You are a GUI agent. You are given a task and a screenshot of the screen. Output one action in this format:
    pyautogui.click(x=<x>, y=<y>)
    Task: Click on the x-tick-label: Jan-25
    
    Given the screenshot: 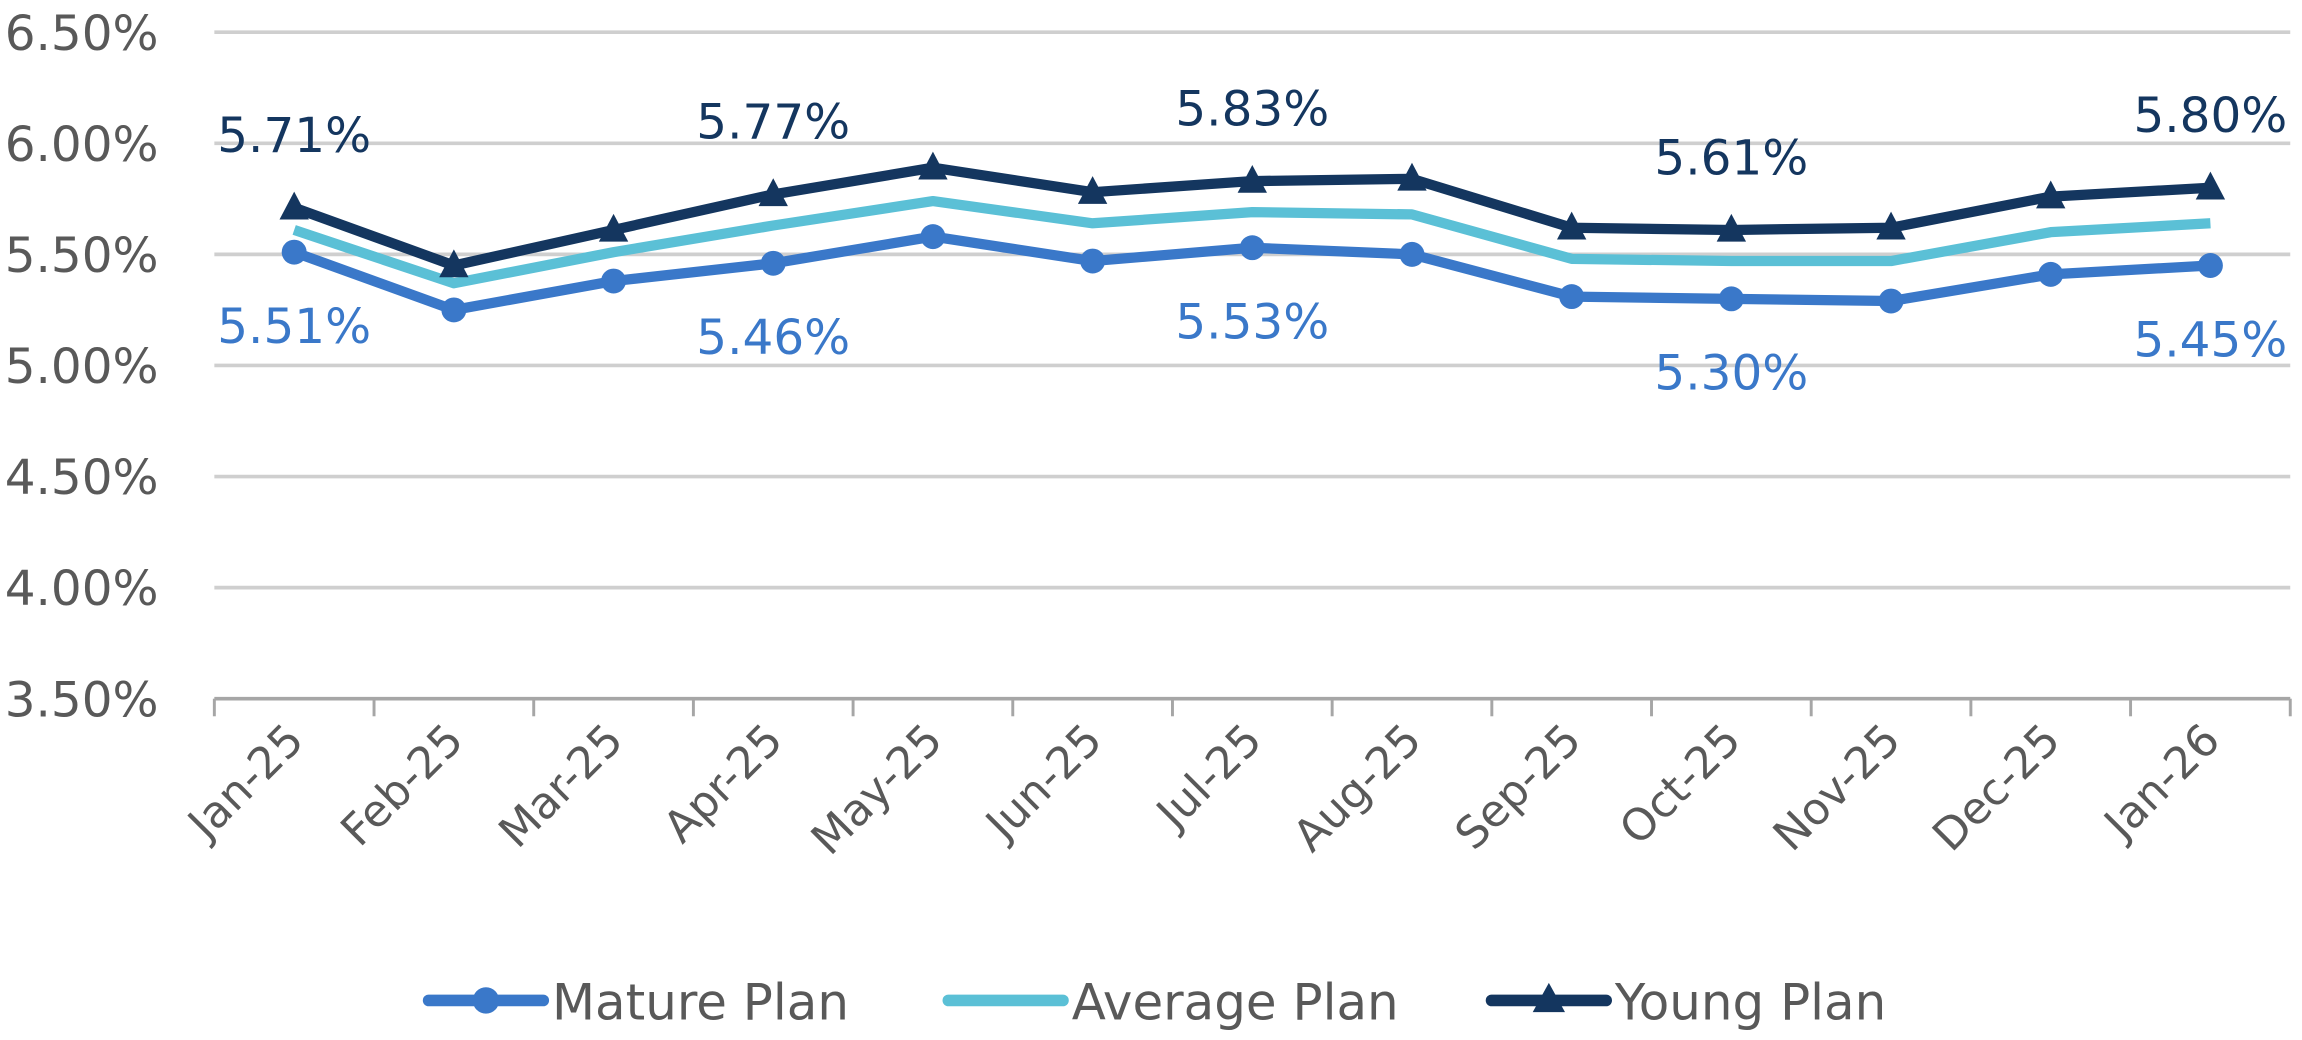 What is the action you would take?
    pyautogui.click(x=245, y=782)
    